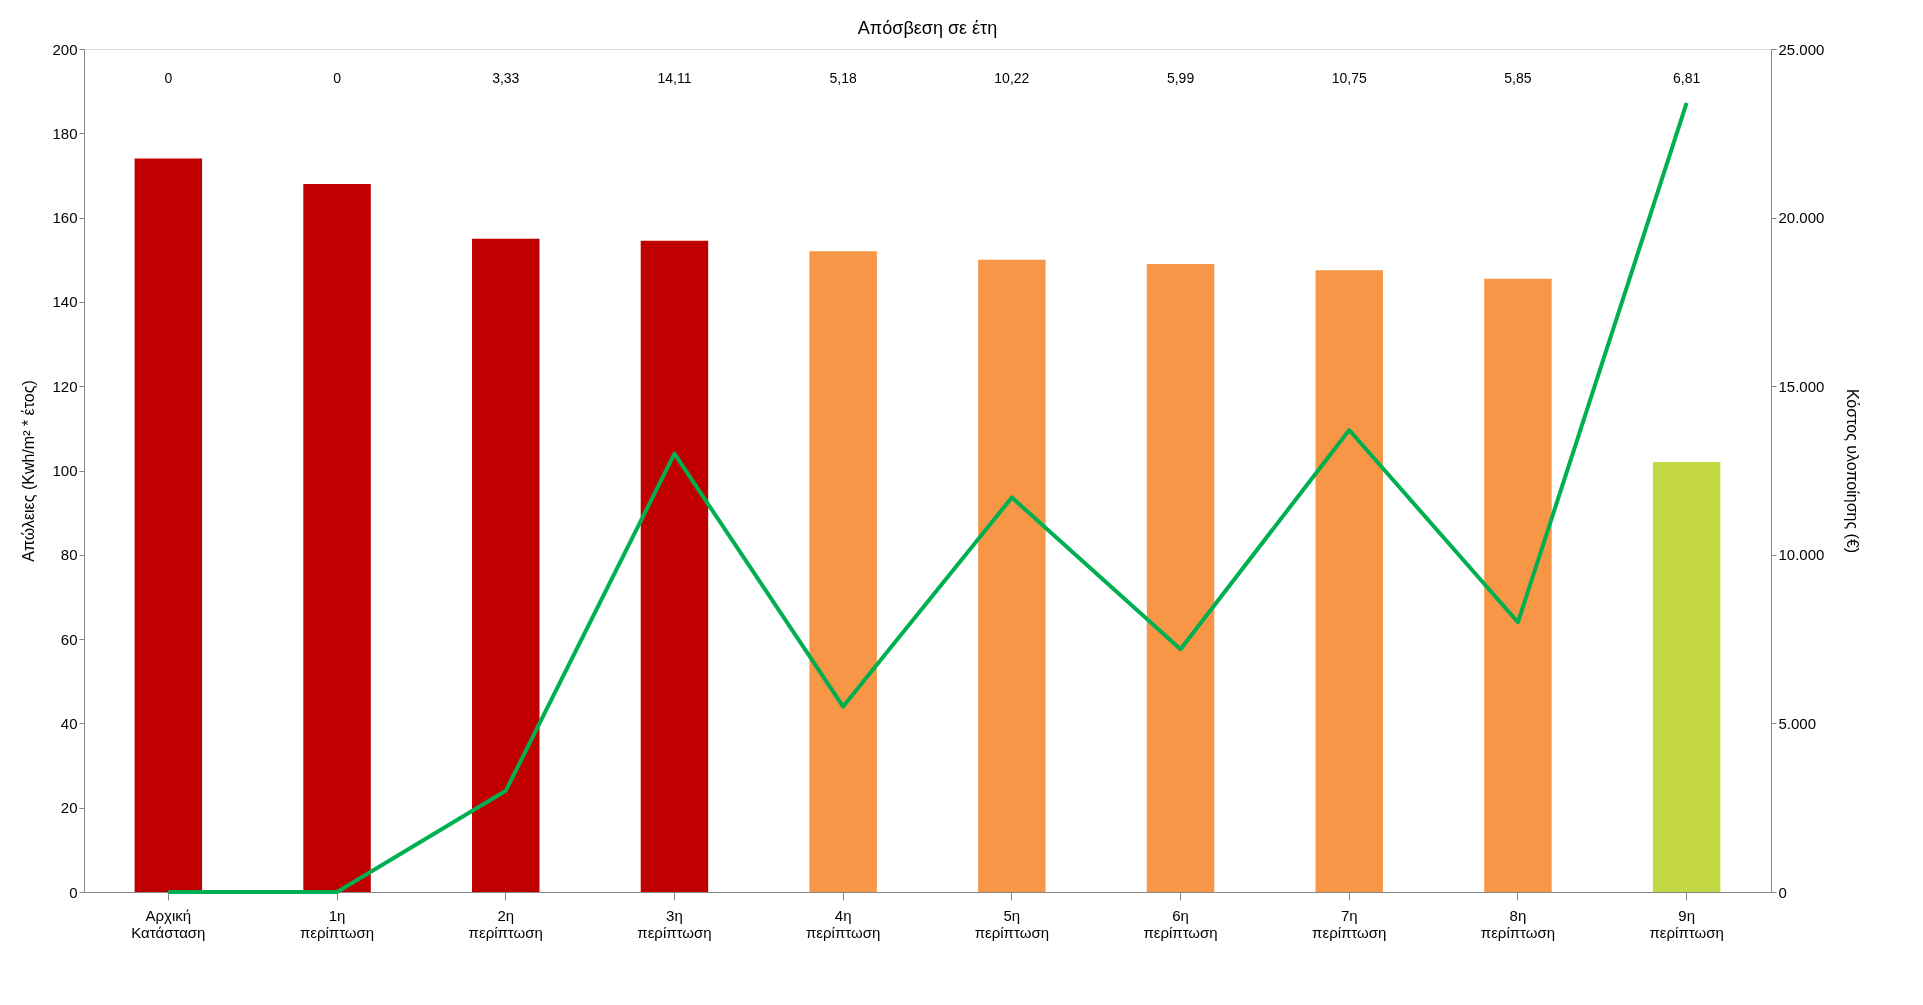 The width and height of the screenshot is (1923, 1005). What do you see at coordinates (73, 892) in the screenshot?
I see `y-tick-label: 0` at bounding box center [73, 892].